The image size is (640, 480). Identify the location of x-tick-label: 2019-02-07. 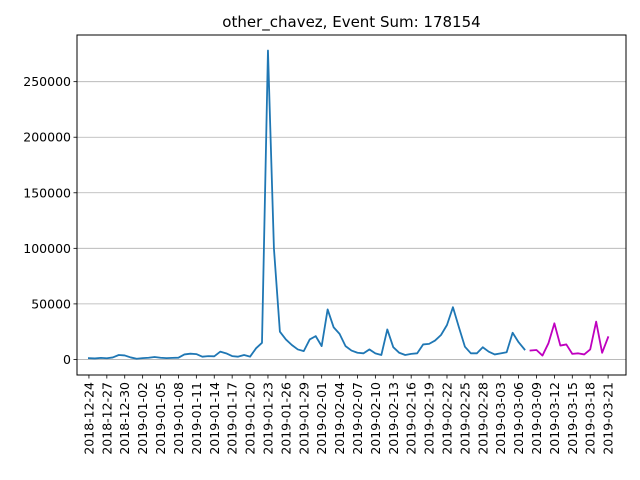
(357, 418).